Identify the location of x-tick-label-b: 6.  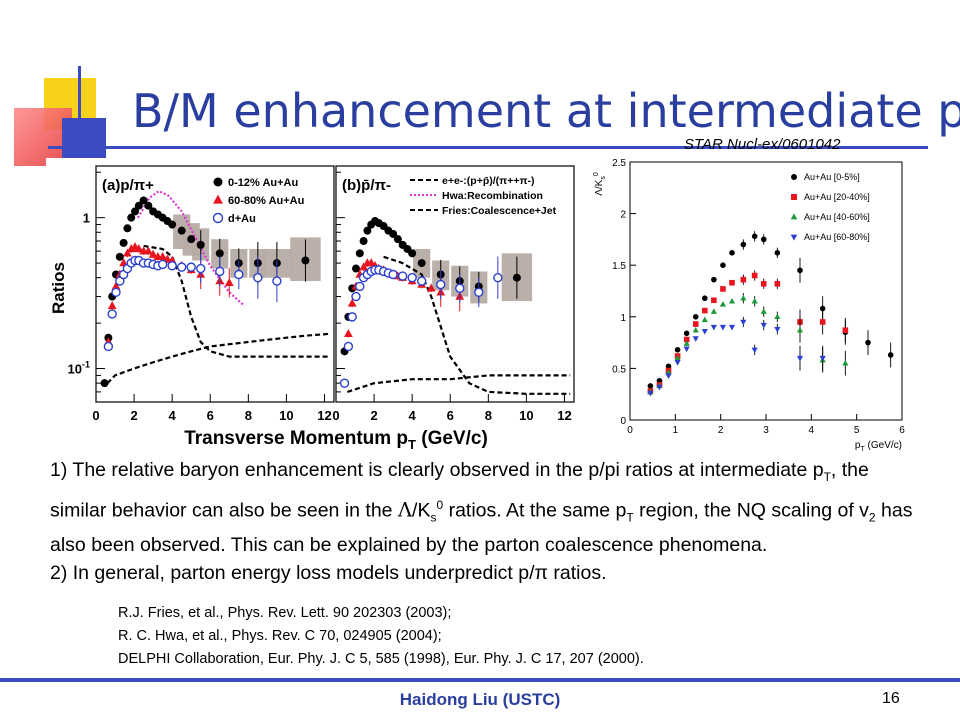
(450, 415).